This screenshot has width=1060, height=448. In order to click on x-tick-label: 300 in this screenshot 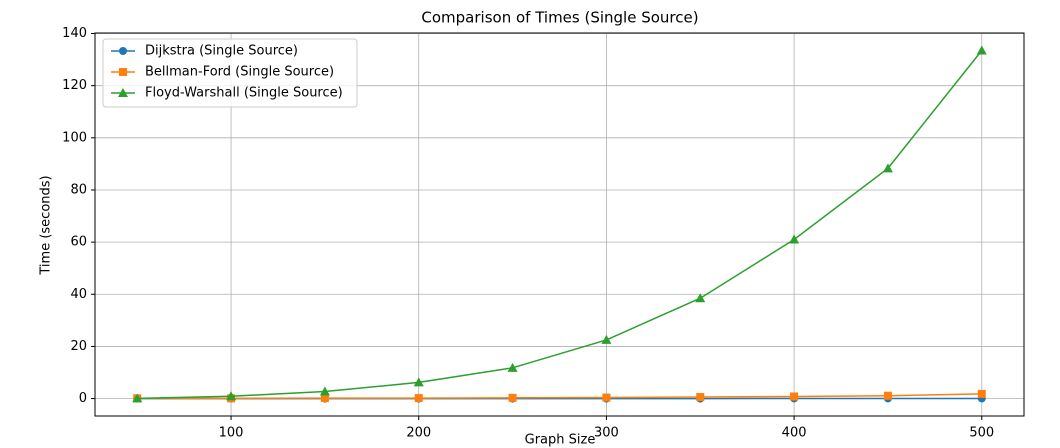, I will do `click(606, 433)`.